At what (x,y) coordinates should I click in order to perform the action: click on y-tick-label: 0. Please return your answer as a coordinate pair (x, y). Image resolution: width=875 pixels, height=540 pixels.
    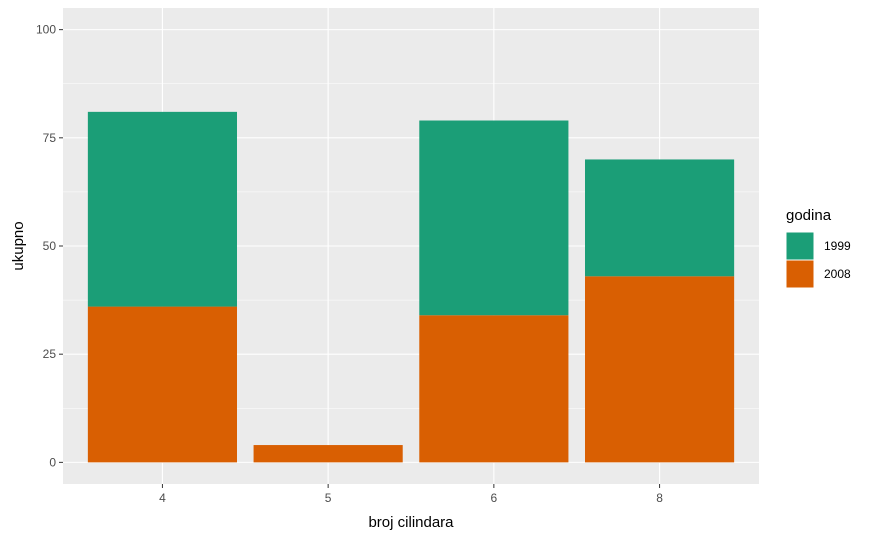
    Looking at the image, I should click on (52, 462).